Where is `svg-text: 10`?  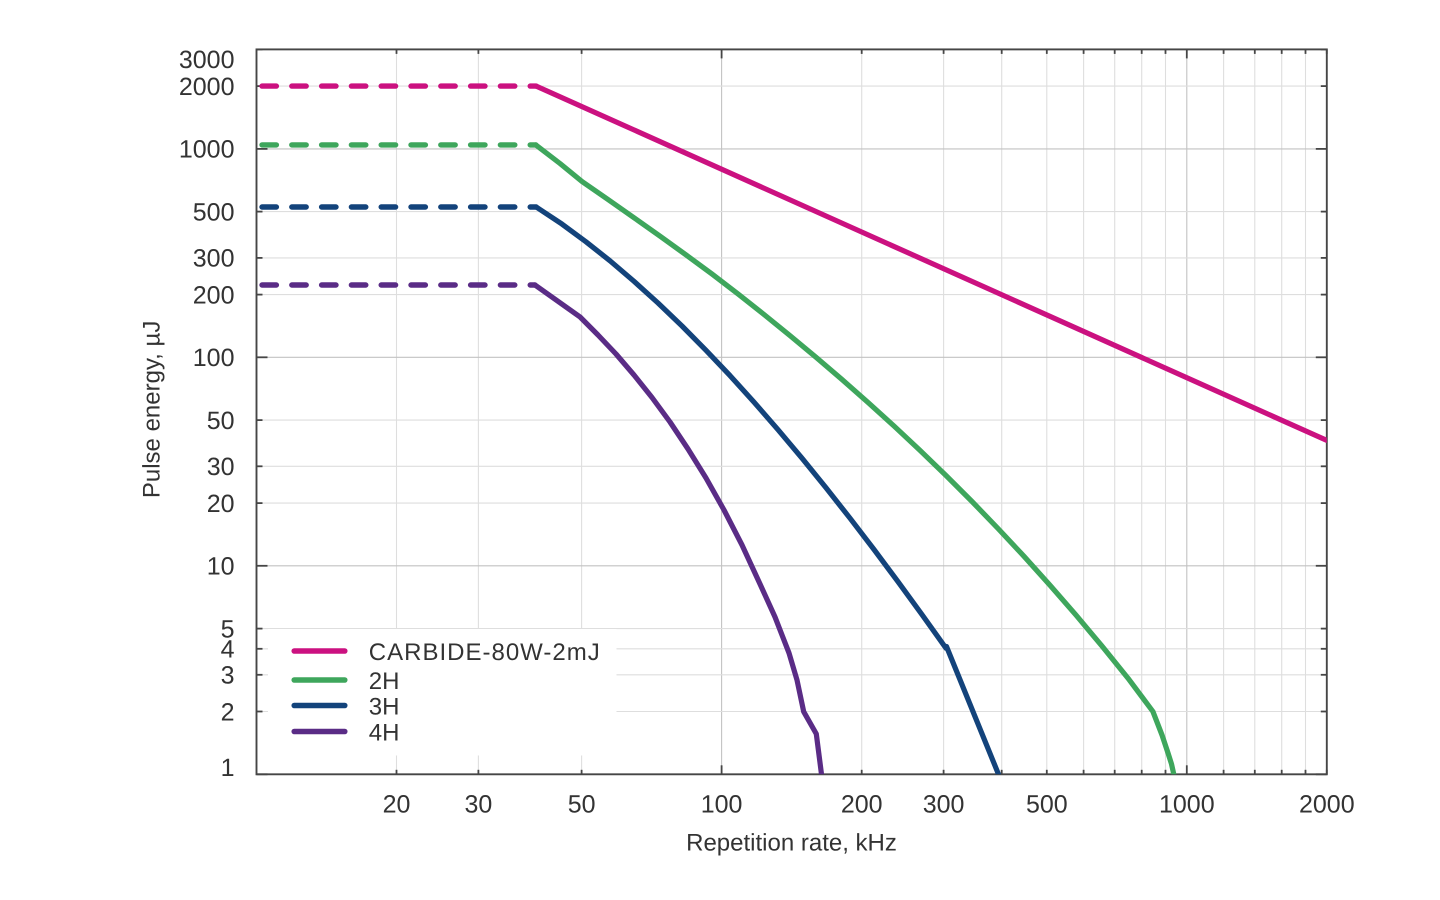
svg-text: 10 is located at coordinates (221, 567).